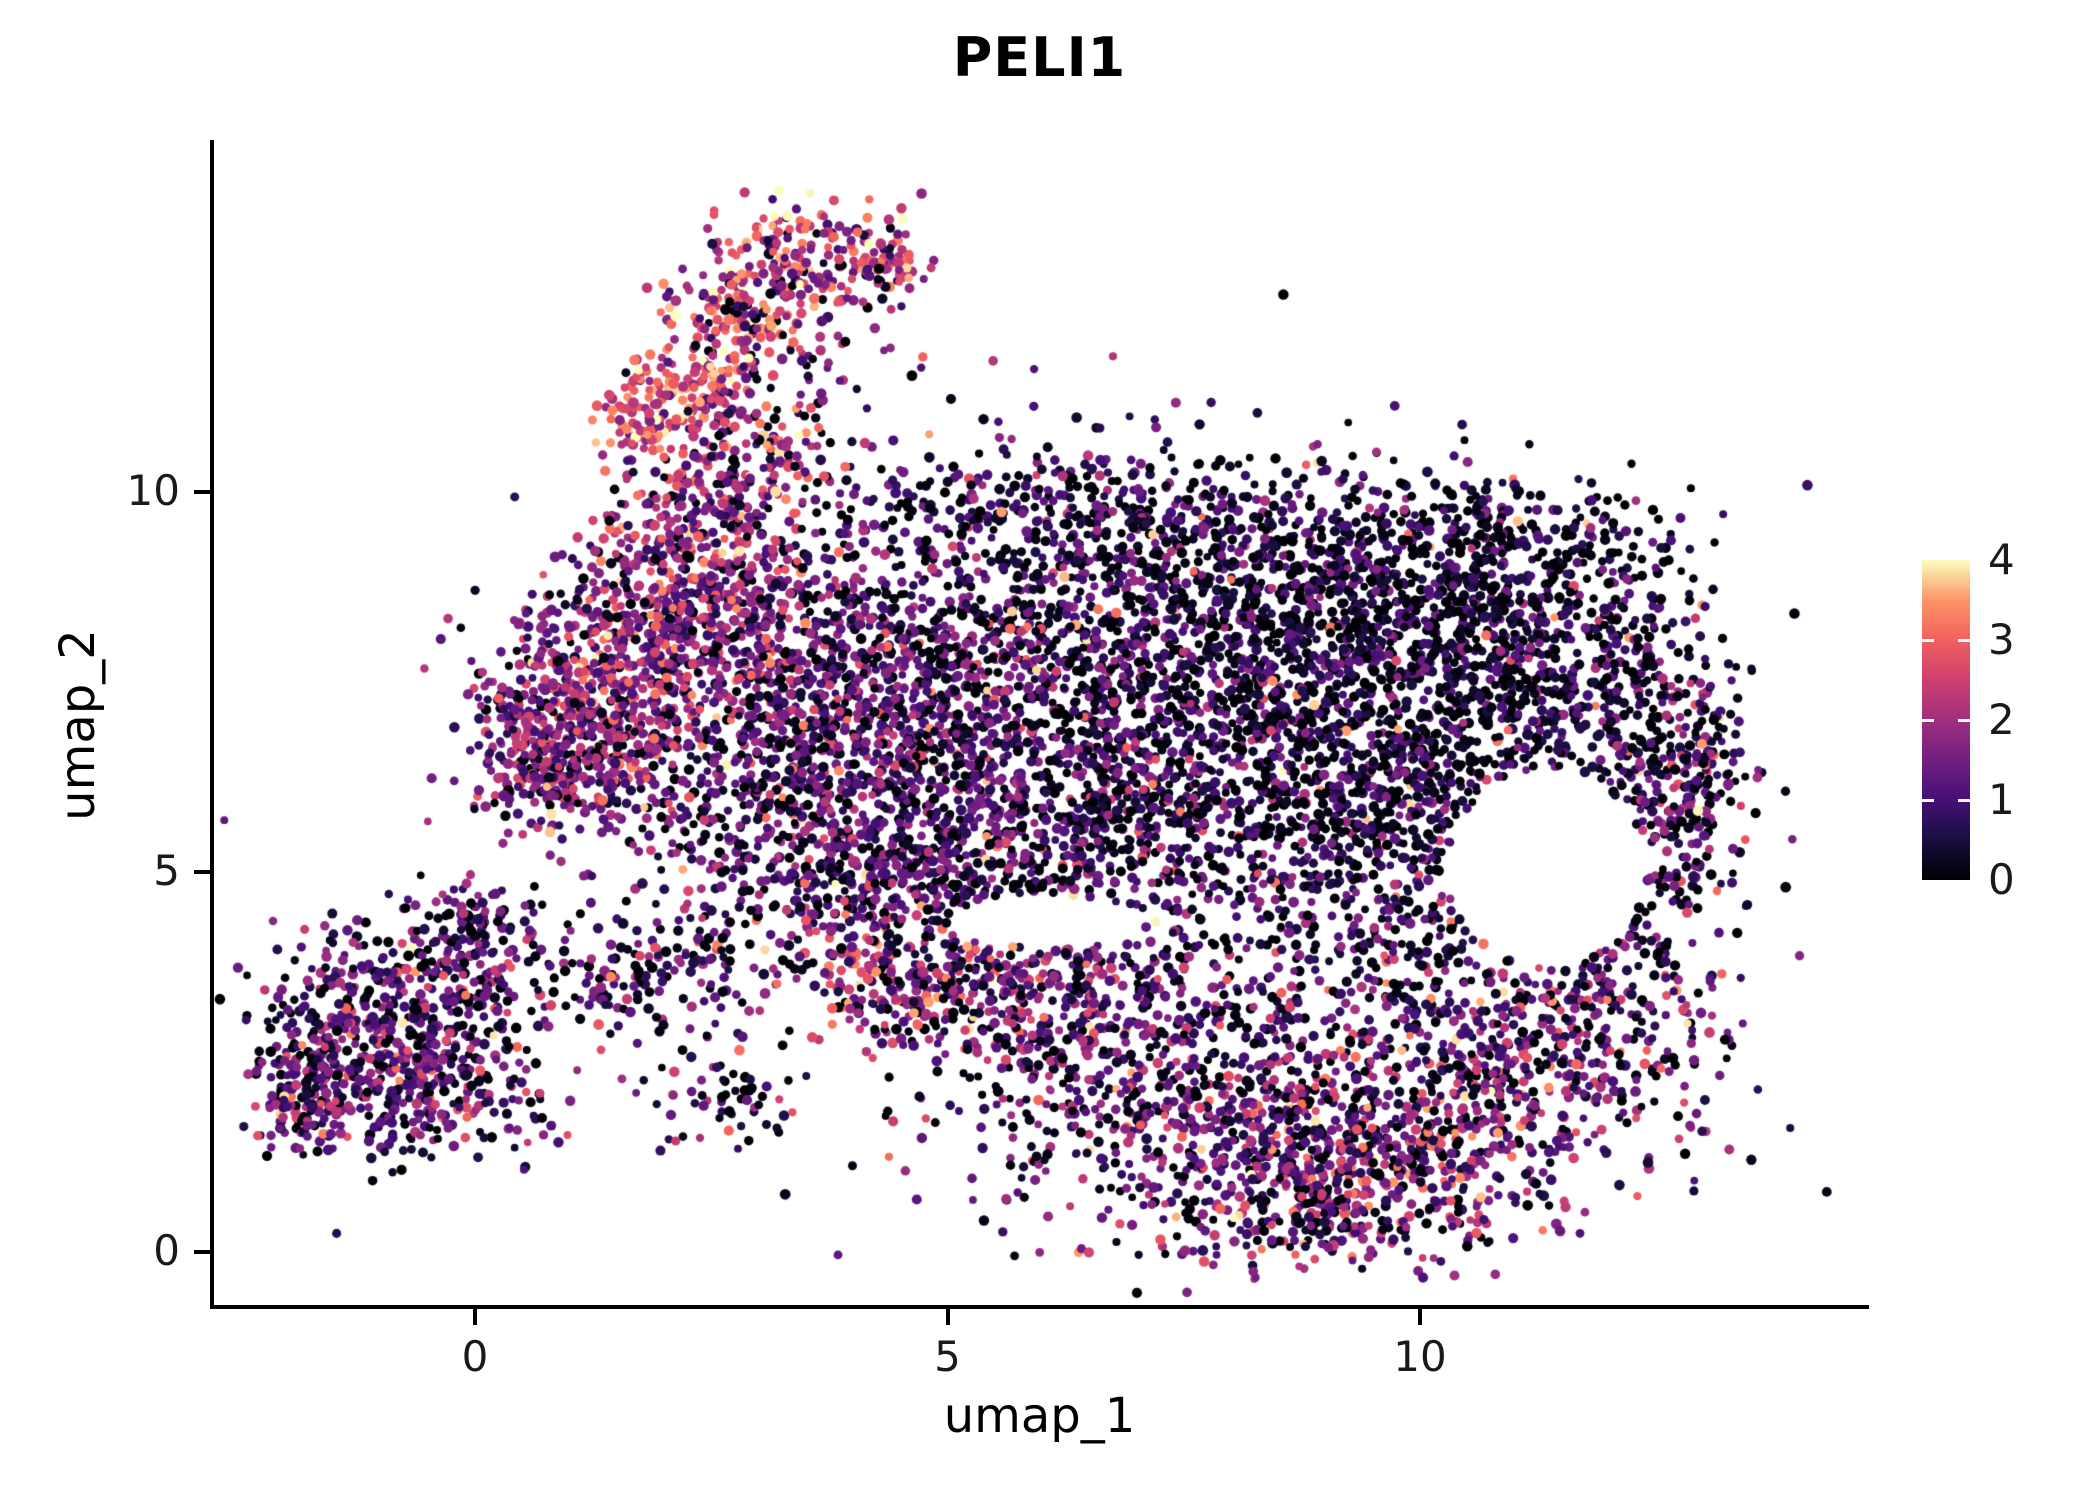  I want to click on colorbar-tick-label: 1, so click(2001, 799).